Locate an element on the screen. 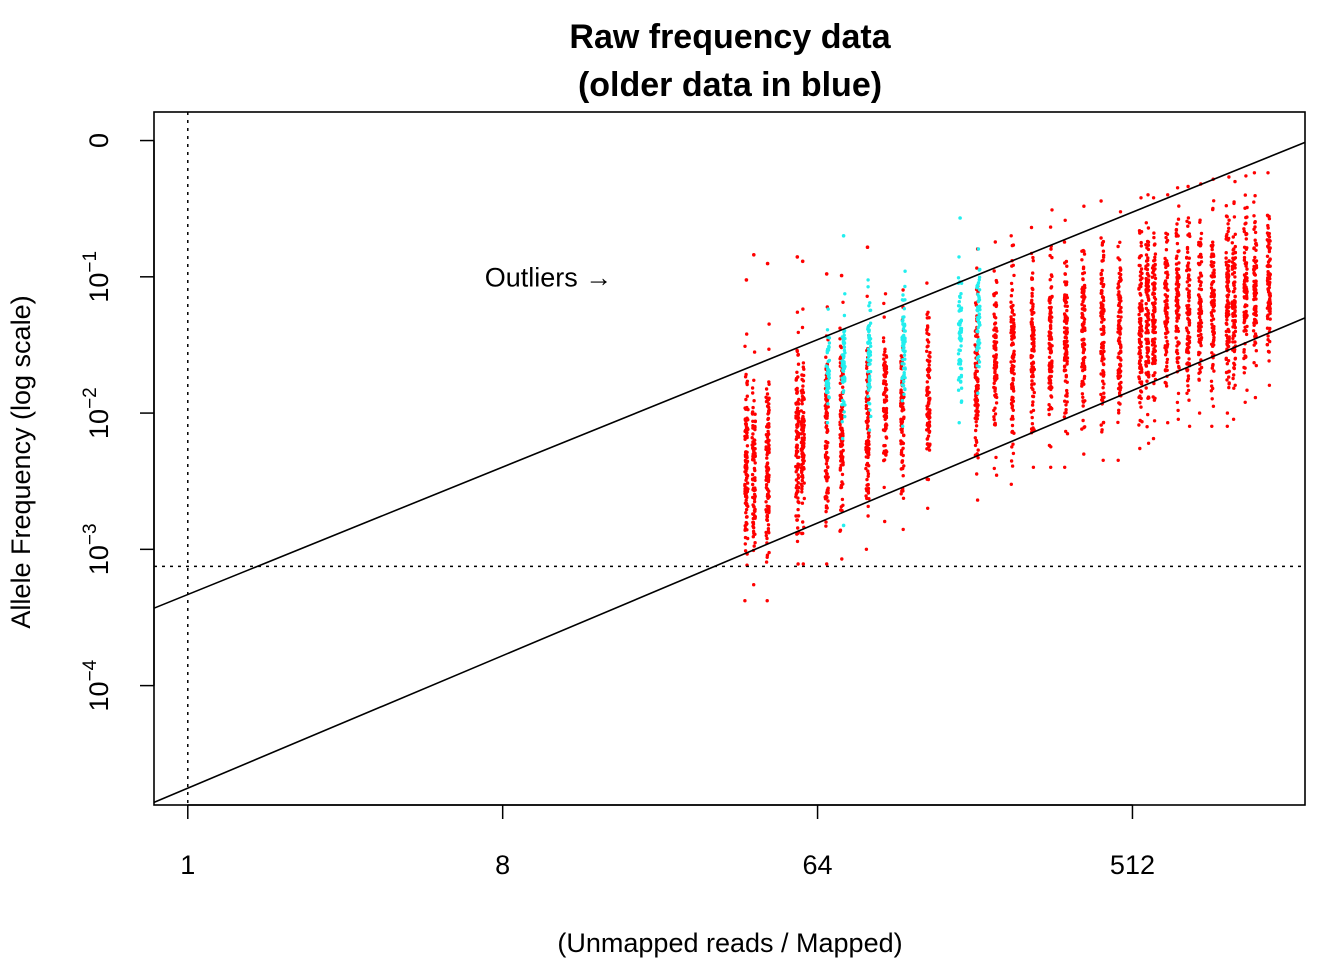 The width and height of the screenshot is (1344, 960). y-tick-label: 10−1 is located at coordinates (97, 277).